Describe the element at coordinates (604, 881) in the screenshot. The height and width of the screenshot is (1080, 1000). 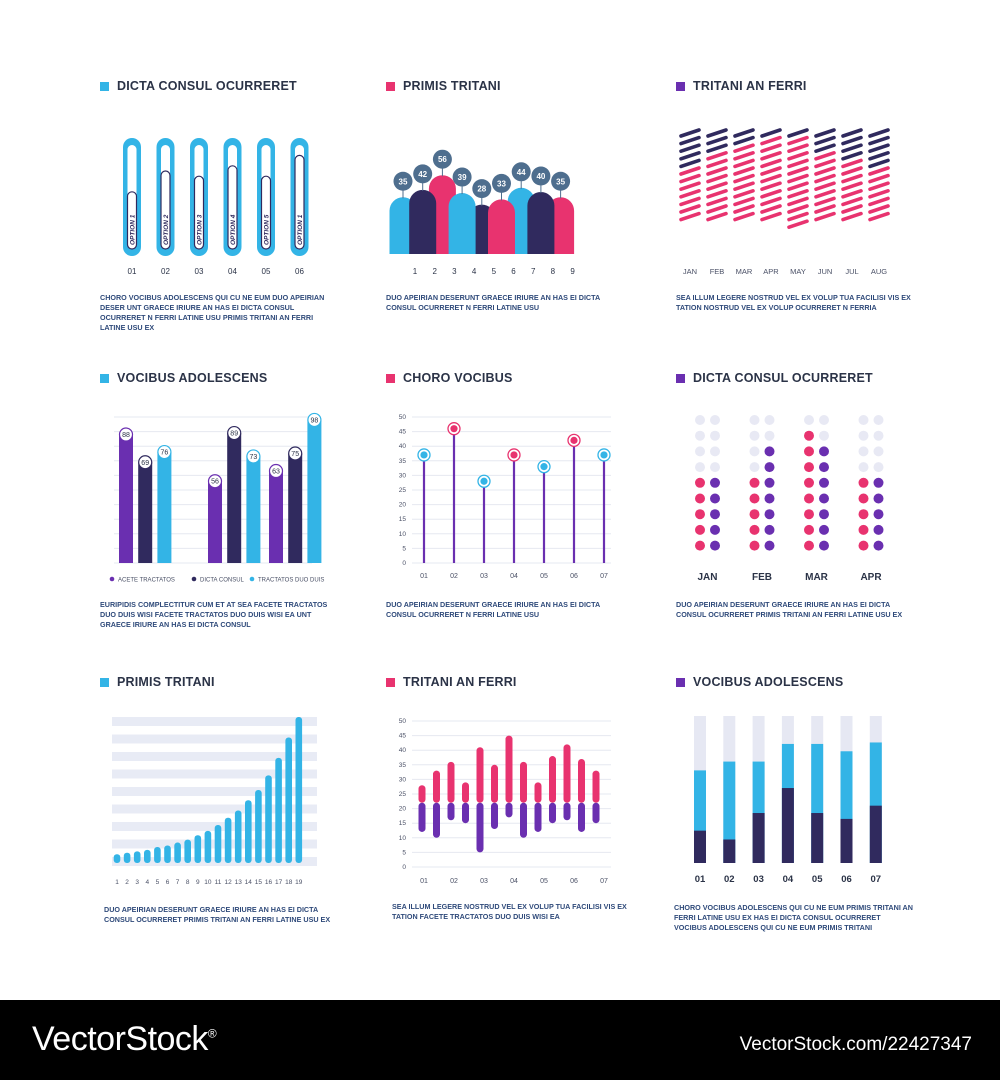
I see `category-label: 07` at that location.